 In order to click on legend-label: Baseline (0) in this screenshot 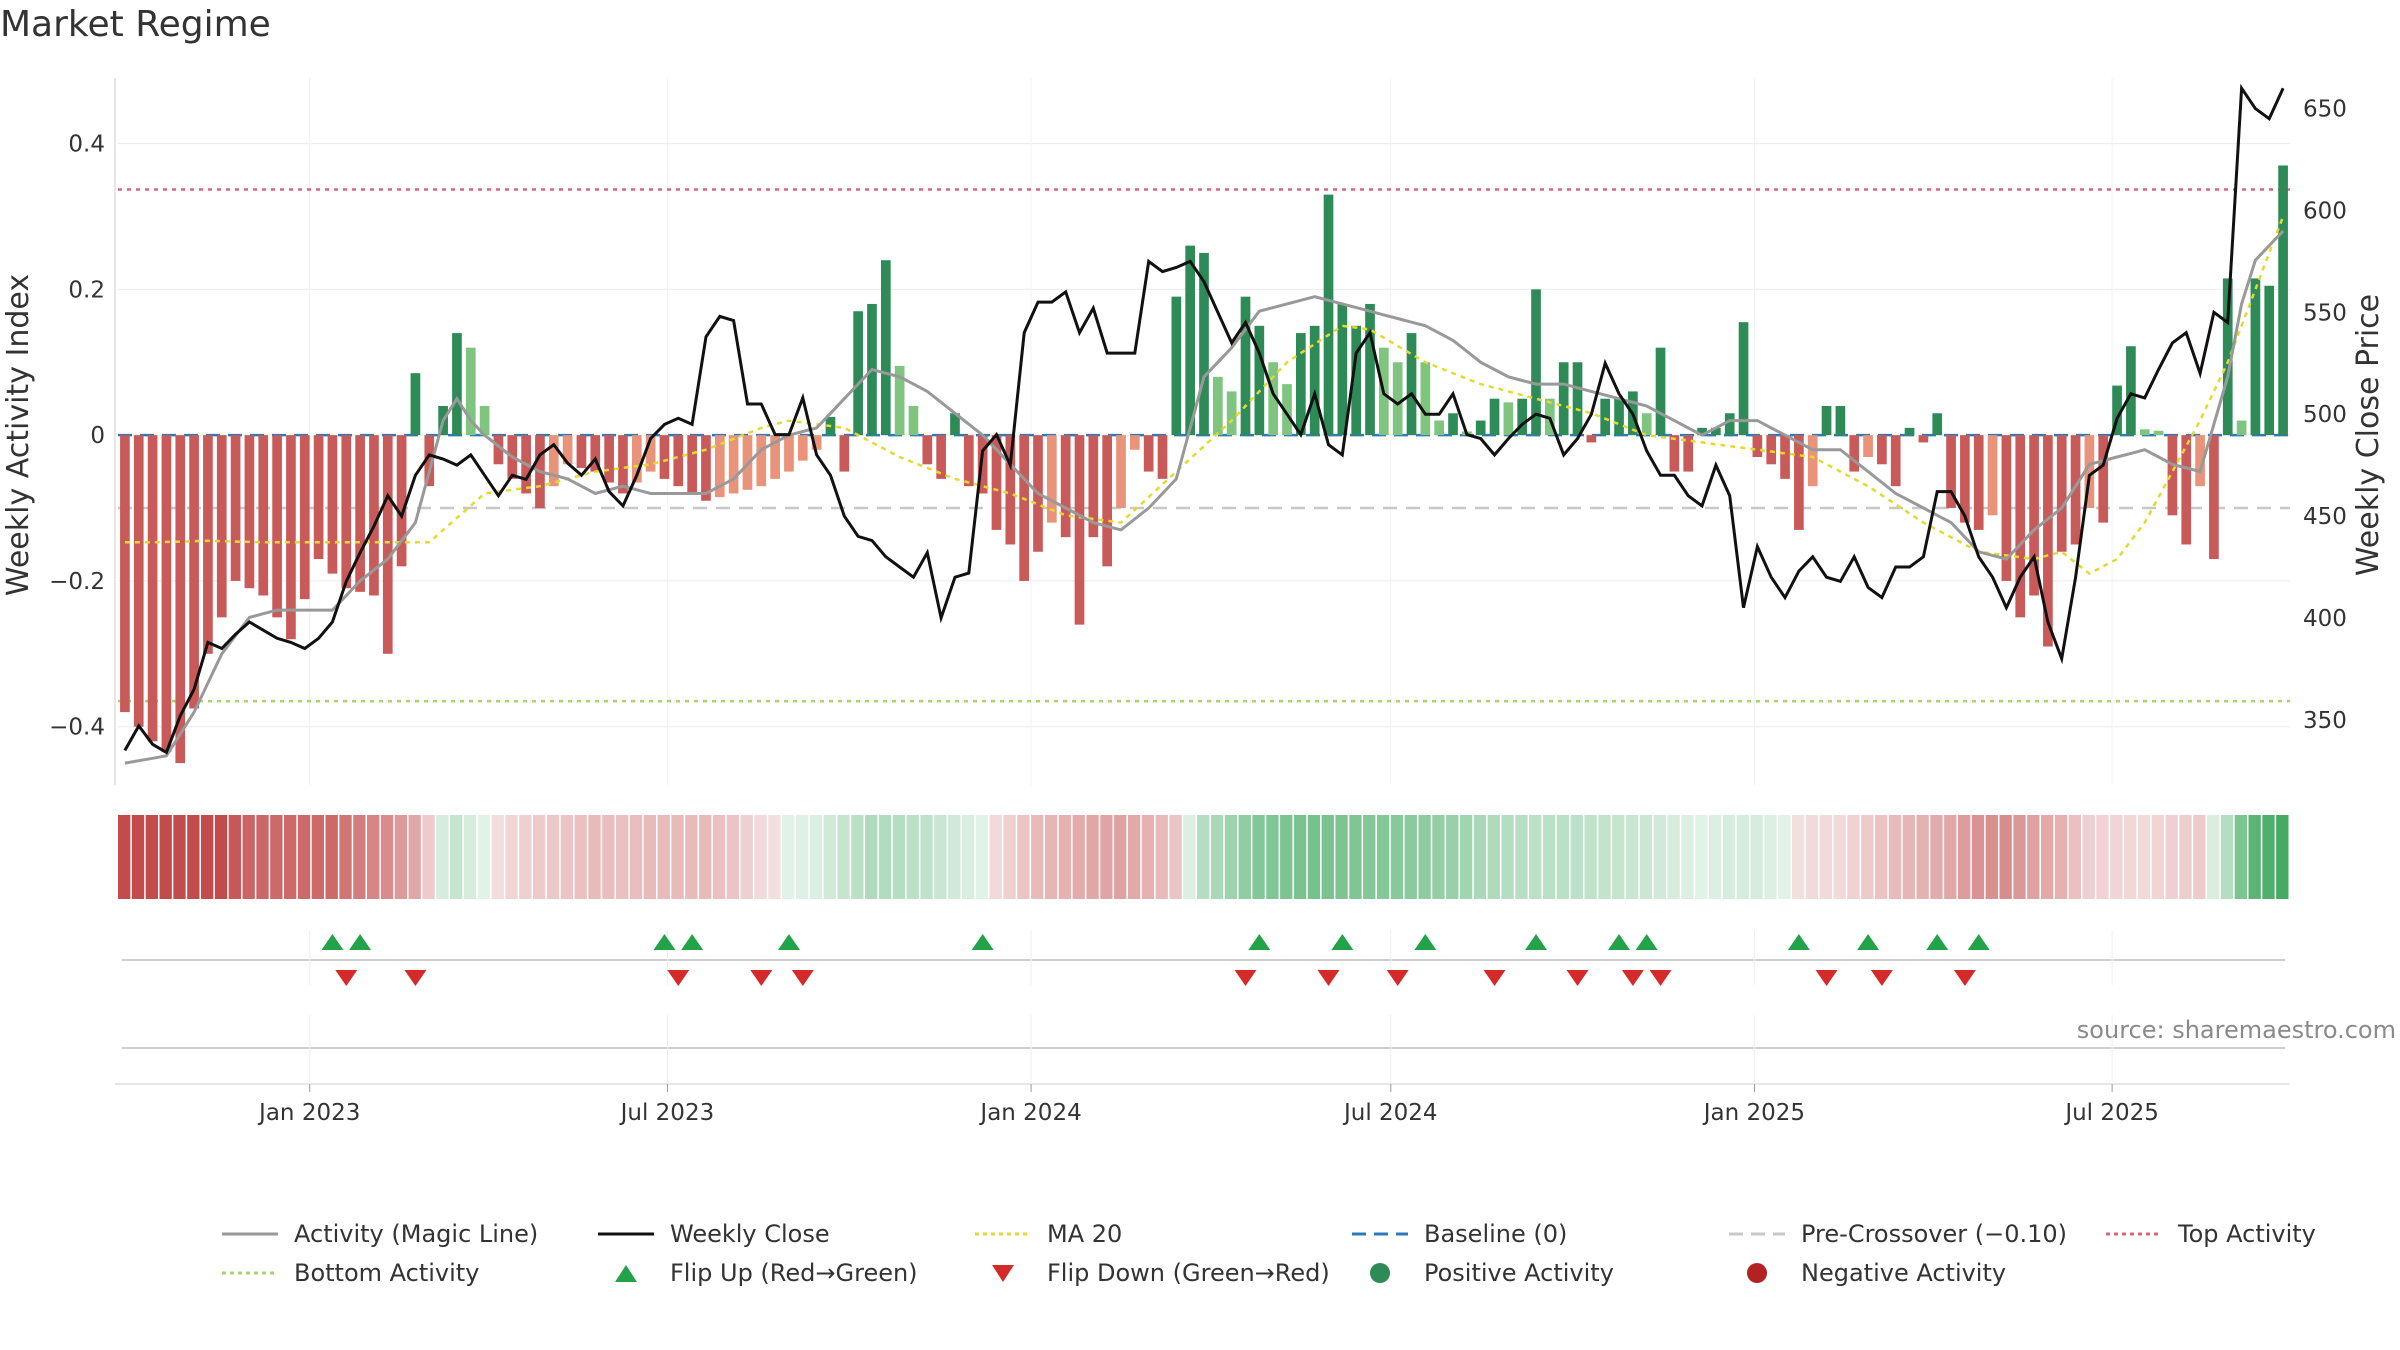, I will do `click(1495, 1234)`.